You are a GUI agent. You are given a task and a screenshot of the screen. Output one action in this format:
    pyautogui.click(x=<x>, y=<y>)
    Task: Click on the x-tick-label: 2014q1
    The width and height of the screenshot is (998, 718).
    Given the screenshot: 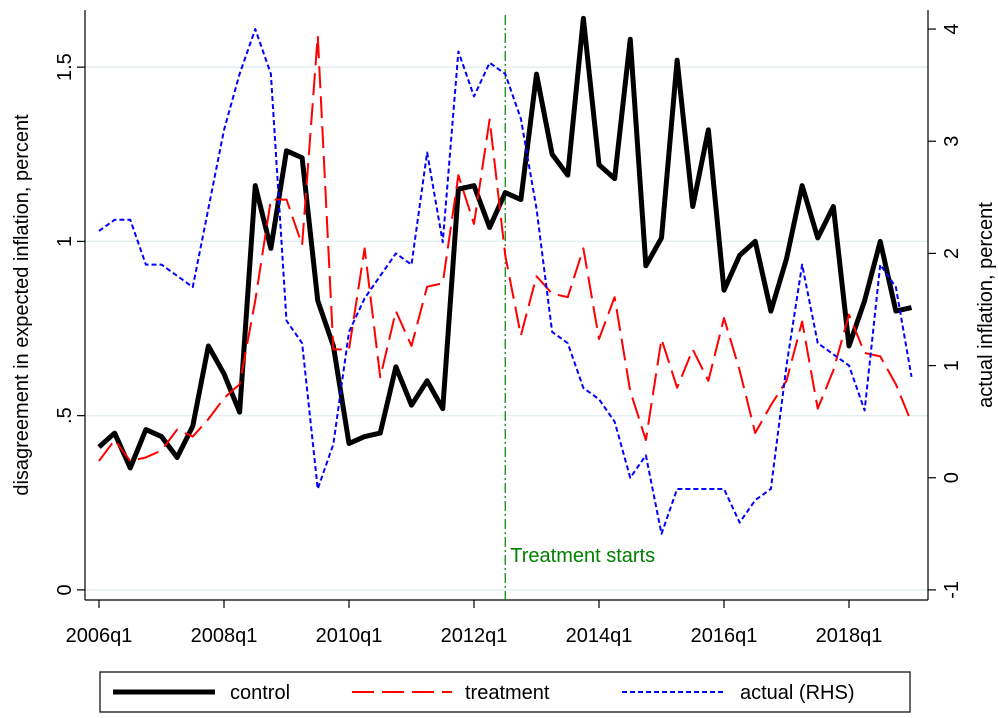 What is the action you would take?
    pyautogui.click(x=599, y=636)
    